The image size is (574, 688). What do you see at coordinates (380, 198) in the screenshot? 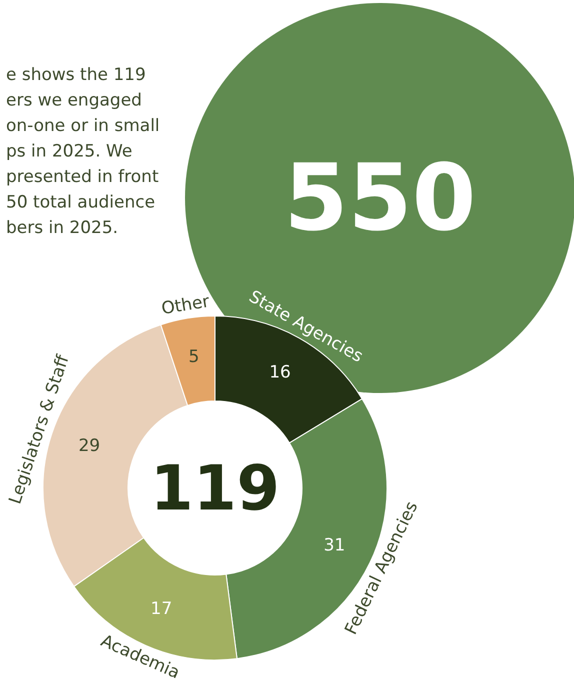
I see `text: 550` at bounding box center [380, 198].